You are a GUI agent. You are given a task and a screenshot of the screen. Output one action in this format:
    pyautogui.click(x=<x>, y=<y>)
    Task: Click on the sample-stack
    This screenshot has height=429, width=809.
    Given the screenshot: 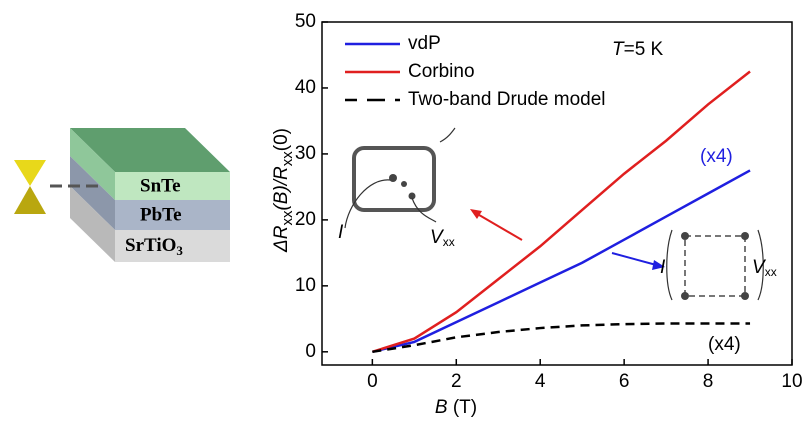 What is the action you would take?
    pyautogui.click(x=122, y=195)
    